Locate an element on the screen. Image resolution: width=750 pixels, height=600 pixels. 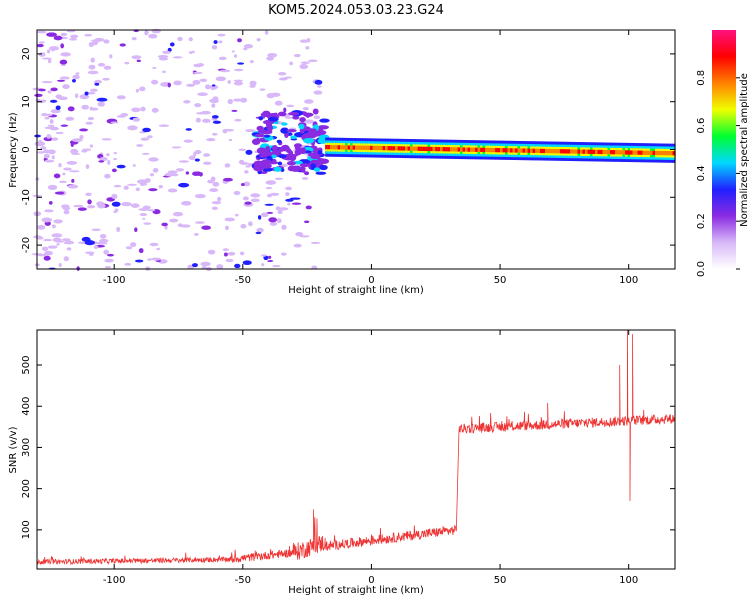
x-tick-label: 0 is located at coordinates (371, 580).